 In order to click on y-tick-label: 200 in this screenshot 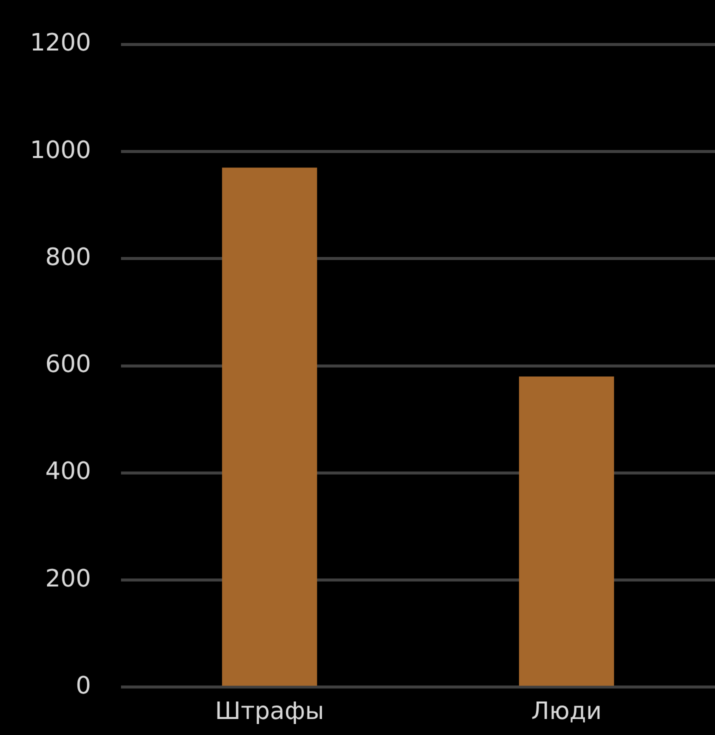, I will do `click(68, 578)`.